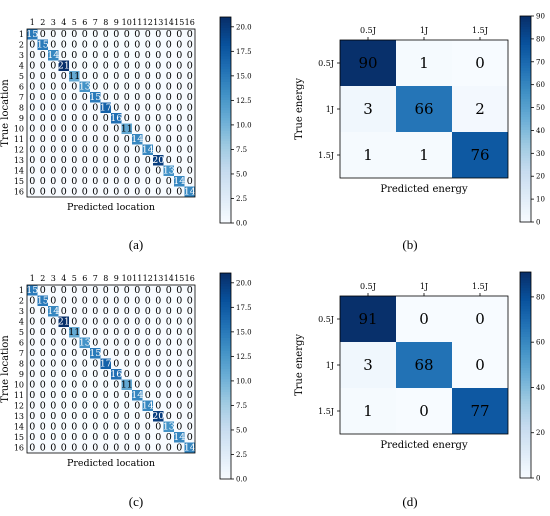  What do you see at coordinates (85, 87) in the screenshot?
I see `cell-value: 13` at bounding box center [85, 87].